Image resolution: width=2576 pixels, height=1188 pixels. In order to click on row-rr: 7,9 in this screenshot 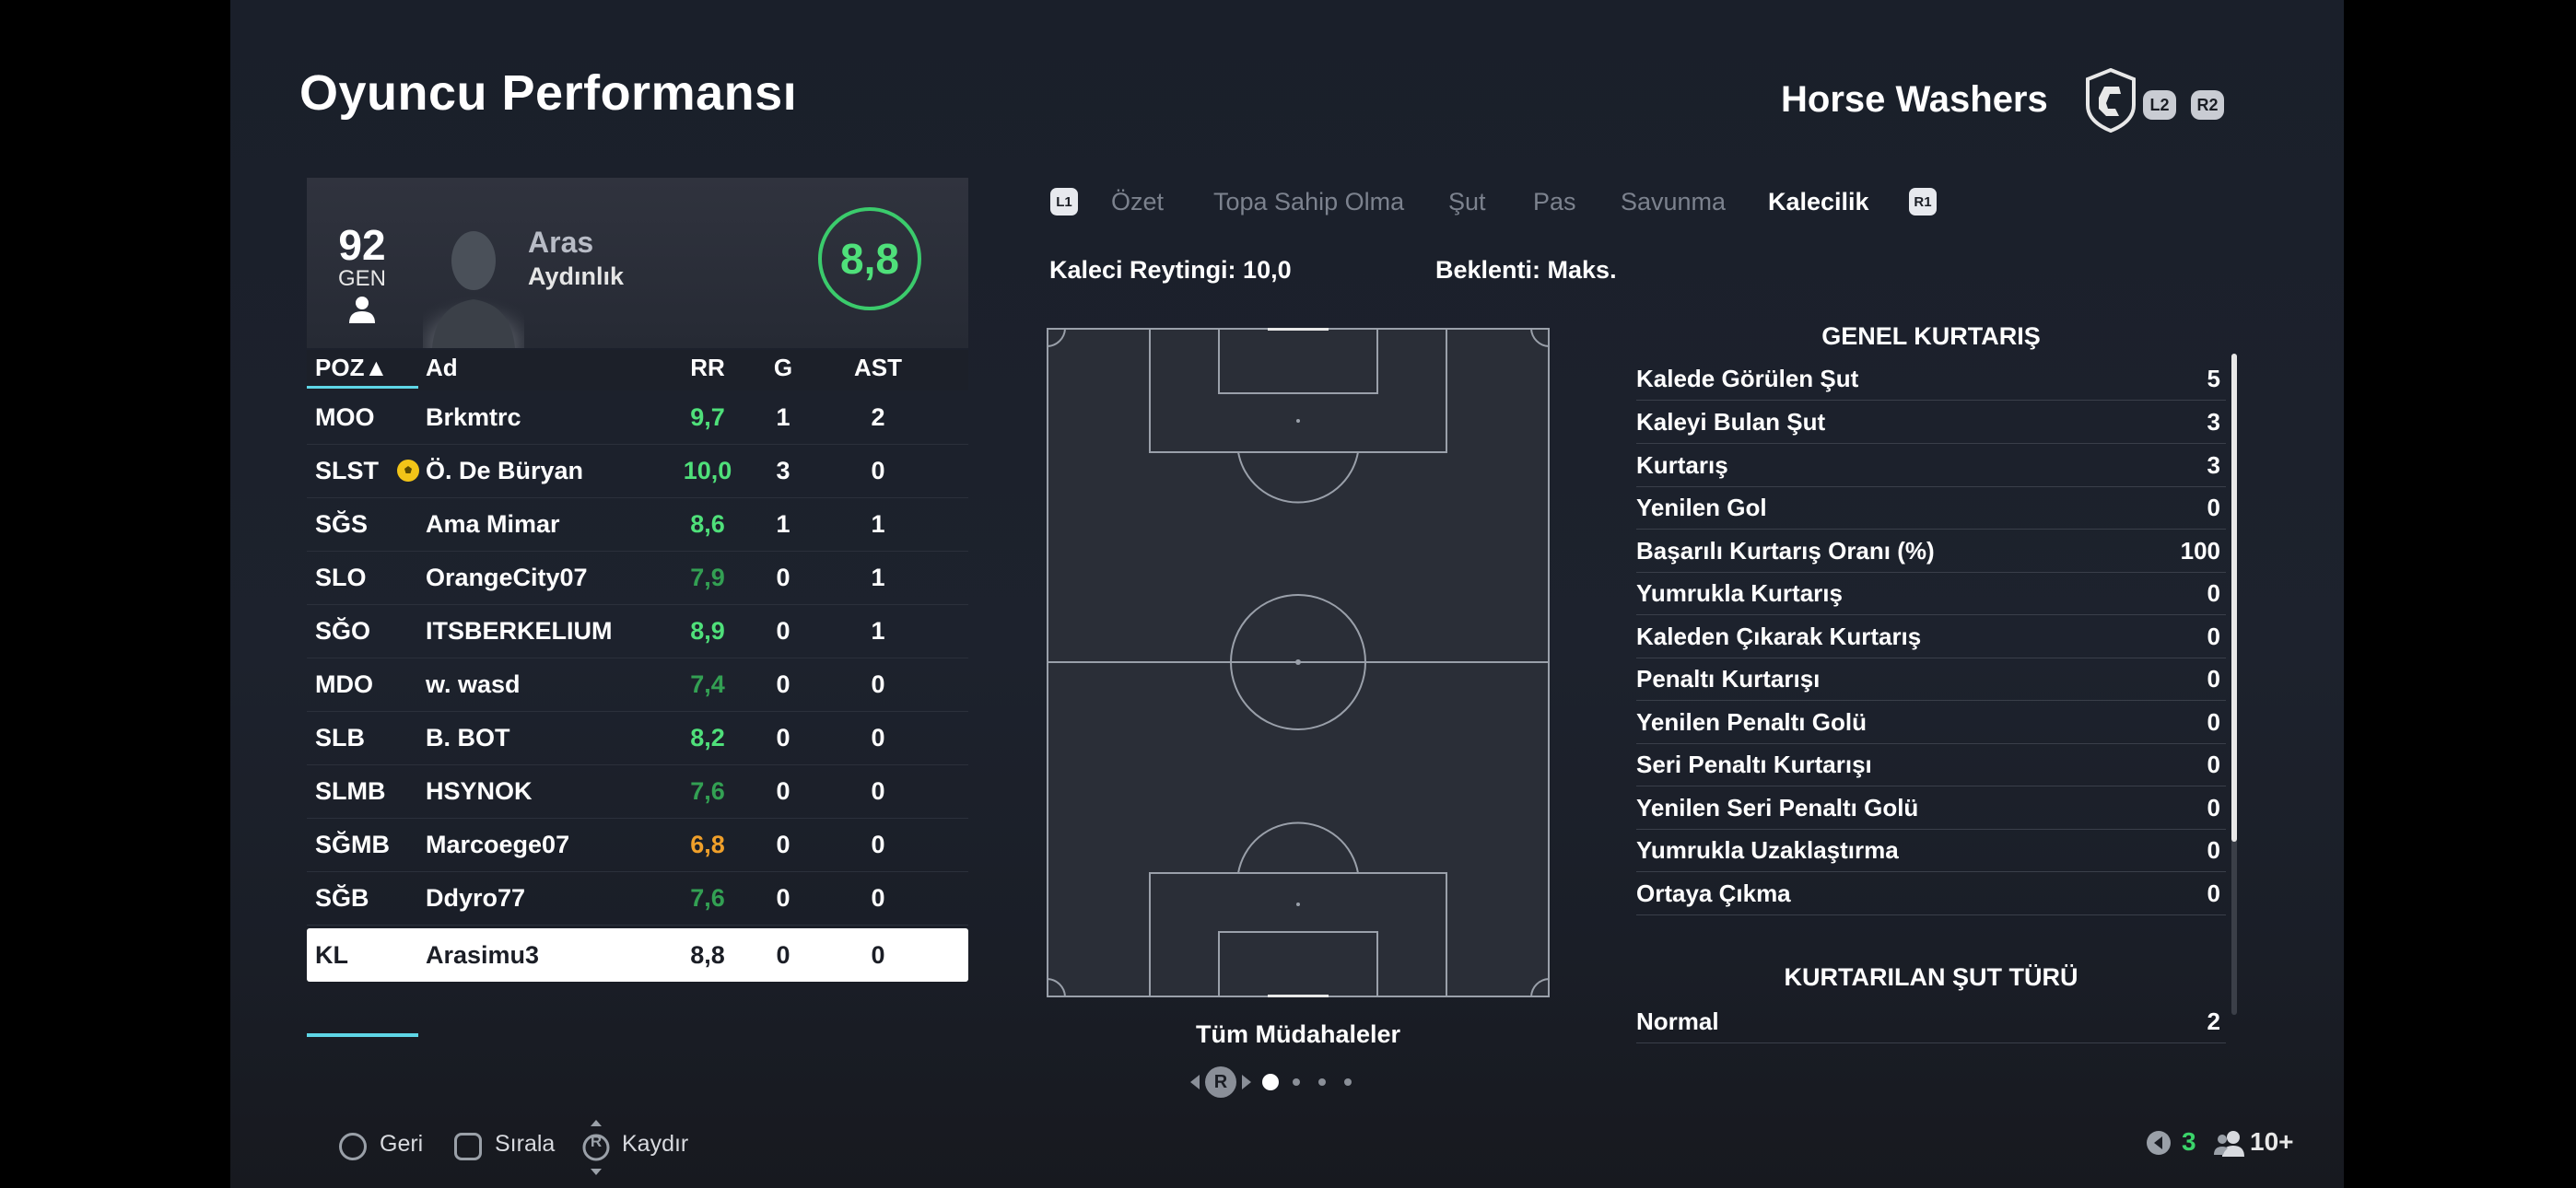, I will do `click(707, 577)`.